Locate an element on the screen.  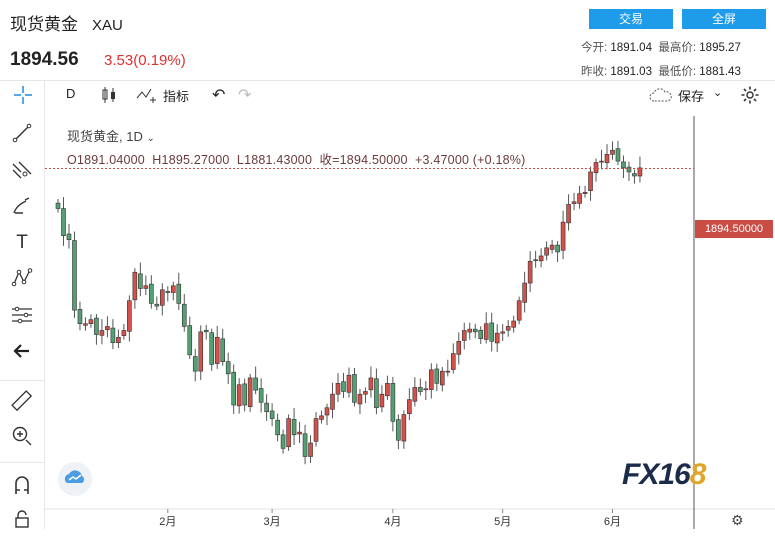
legend-chevron-icon: ⌄ is located at coordinates (150, 138).